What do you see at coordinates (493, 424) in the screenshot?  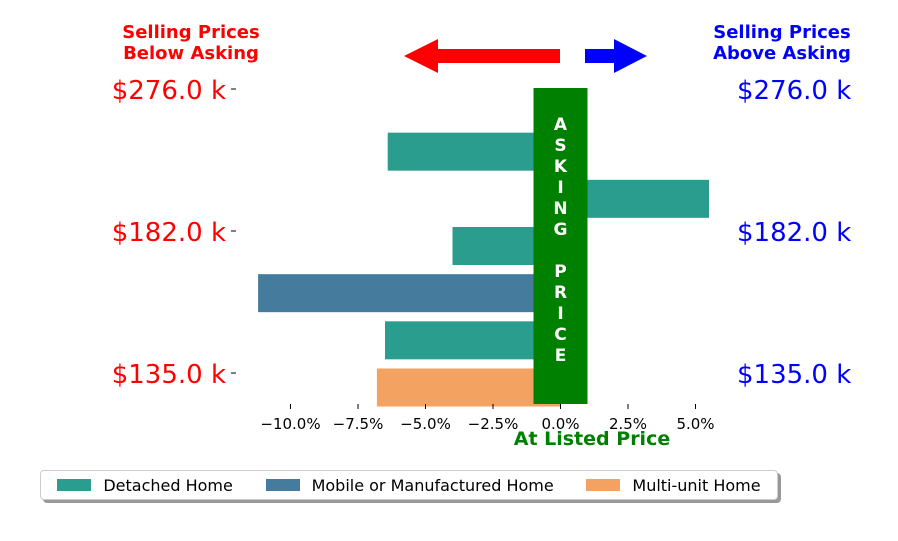 I see `x-tick-label: −2.5%` at bounding box center [493, 424].